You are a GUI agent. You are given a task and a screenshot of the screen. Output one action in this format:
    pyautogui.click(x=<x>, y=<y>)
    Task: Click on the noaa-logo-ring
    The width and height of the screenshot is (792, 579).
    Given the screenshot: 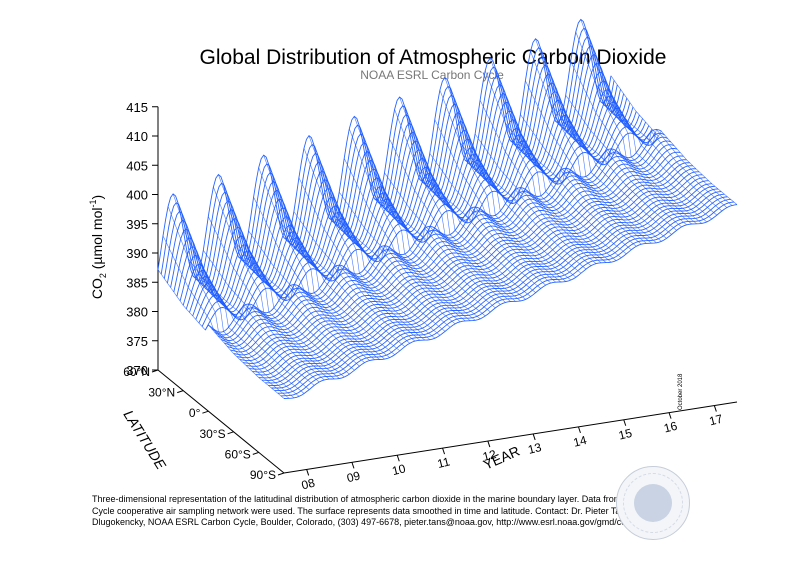 What is the action you would take?
    pyautogui.click(x=653, y=503)
    